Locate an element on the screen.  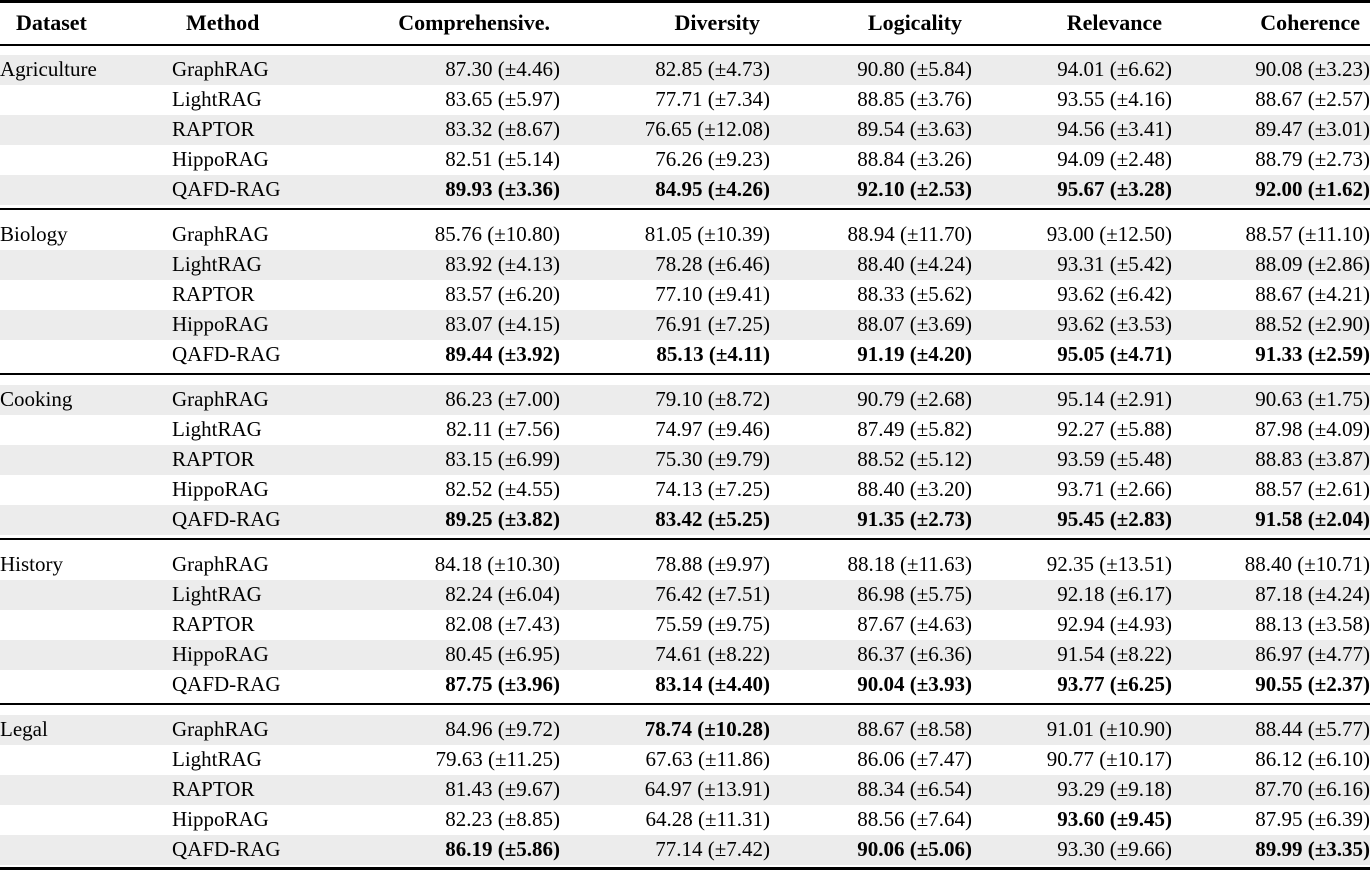
metric-value: 91.19 (±4.20) is located at coordinates (914, 354).